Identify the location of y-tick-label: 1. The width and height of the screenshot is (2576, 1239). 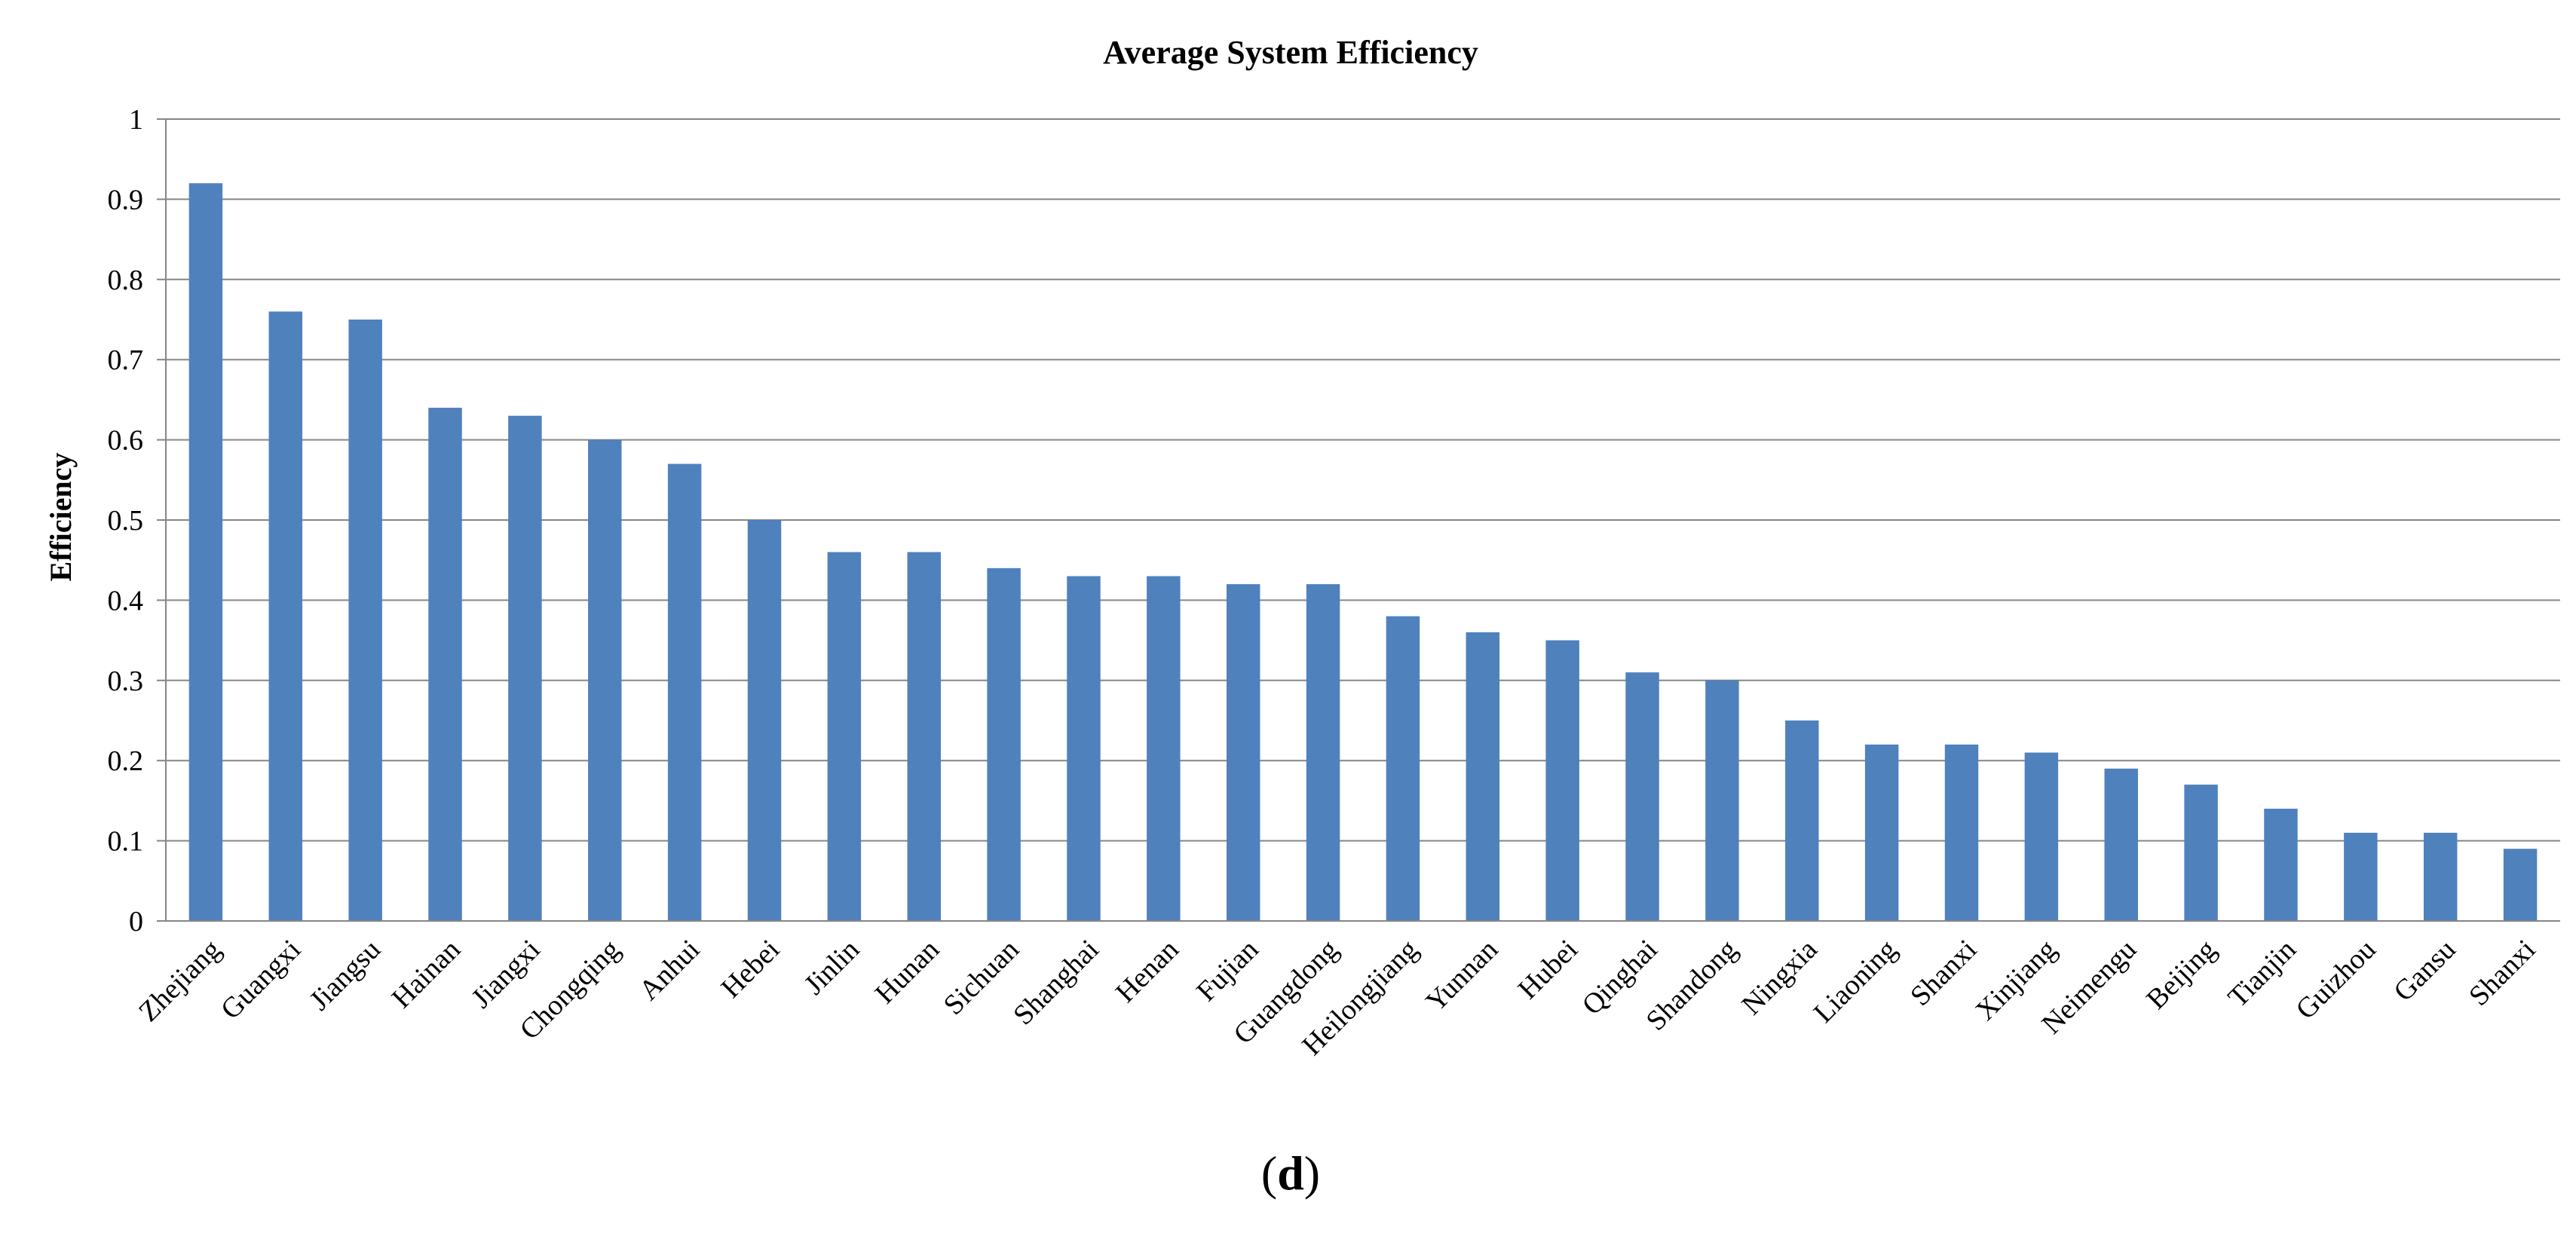
(136, 120).